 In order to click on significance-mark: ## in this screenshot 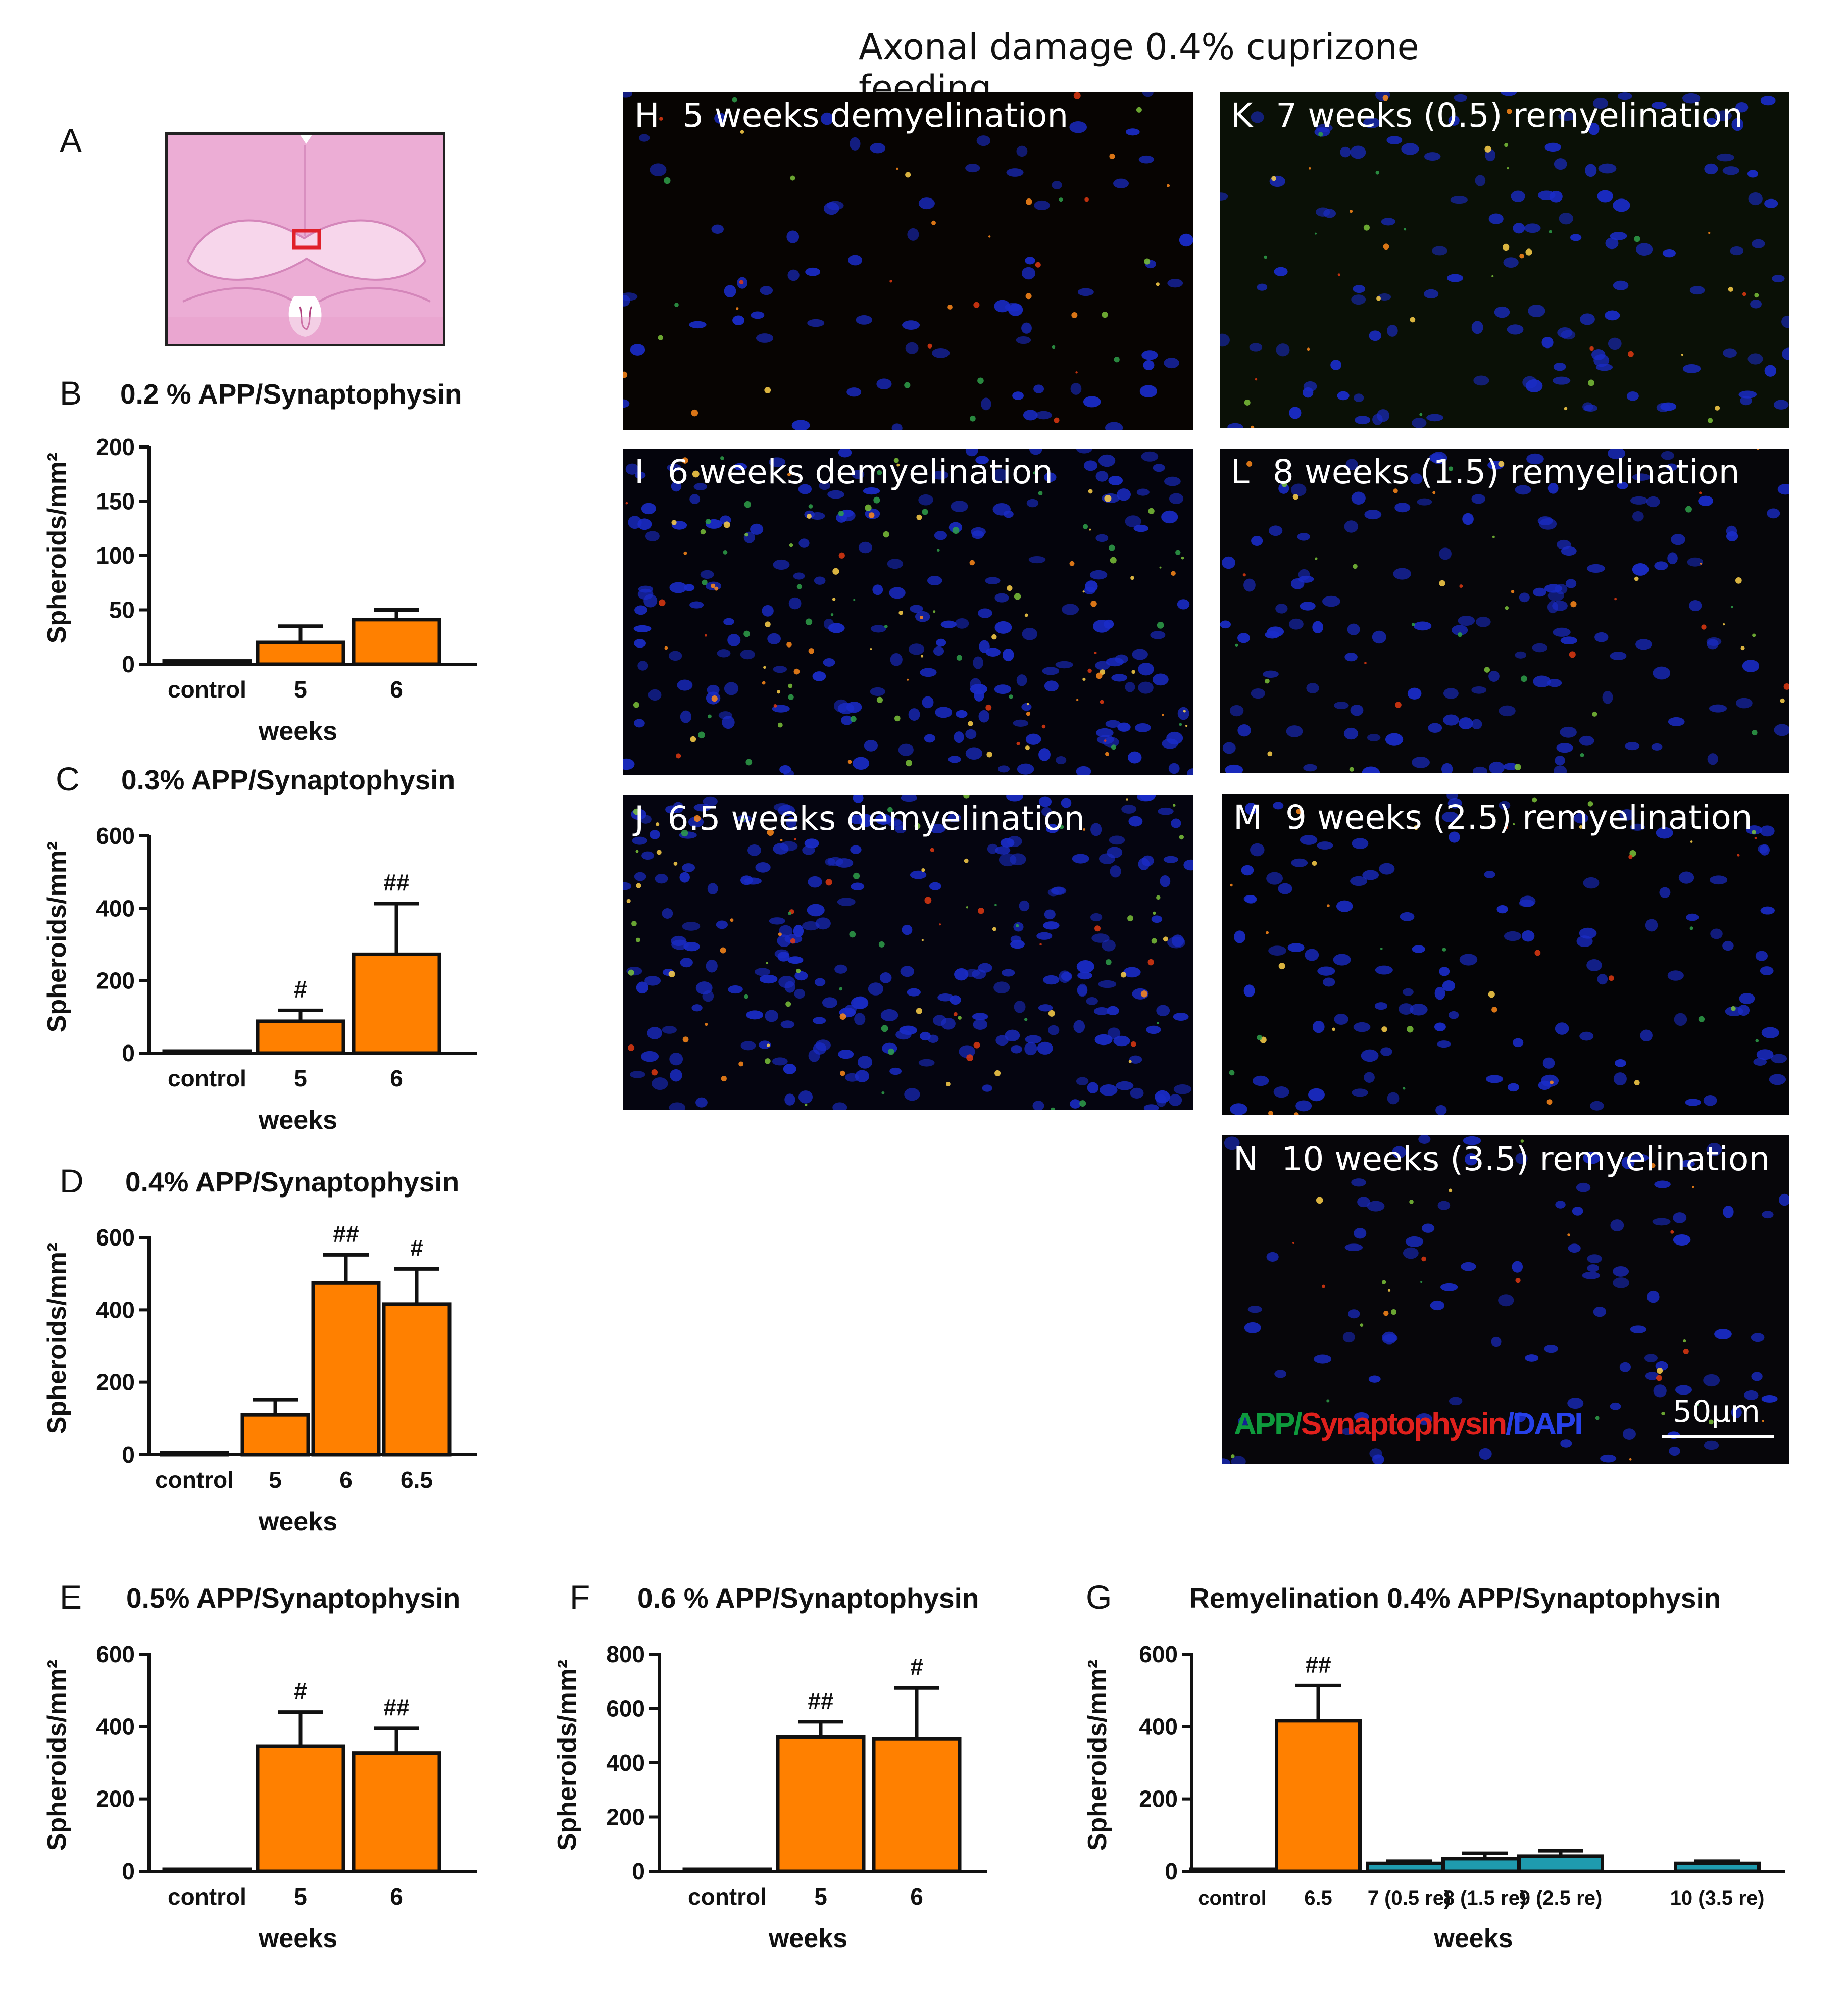, I will do `click(346, 1233)`.